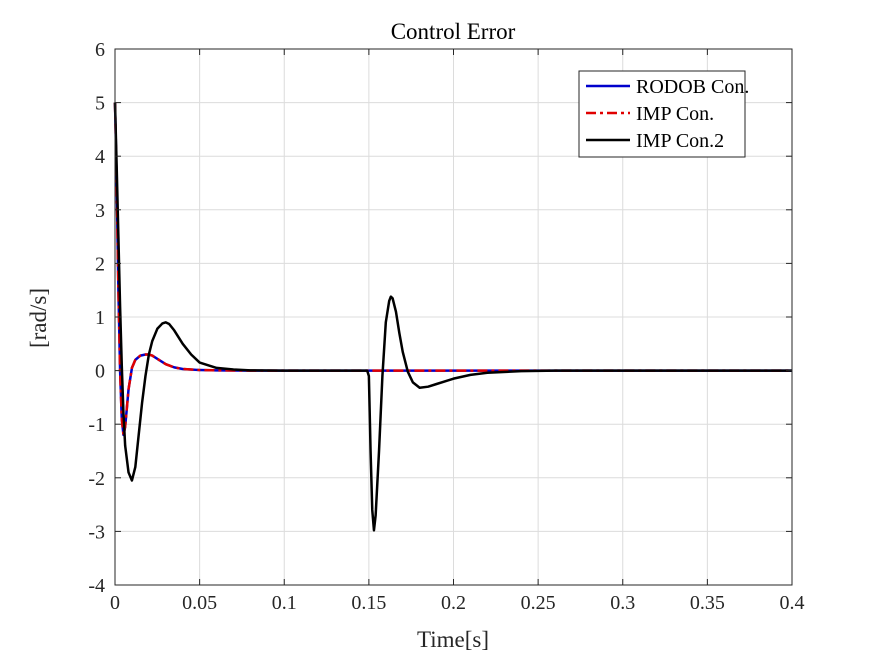  What do you see at coordinates (96, 586) in the screenshot?
I see `y-tick-label: -4` at bounding box center [96, 586].